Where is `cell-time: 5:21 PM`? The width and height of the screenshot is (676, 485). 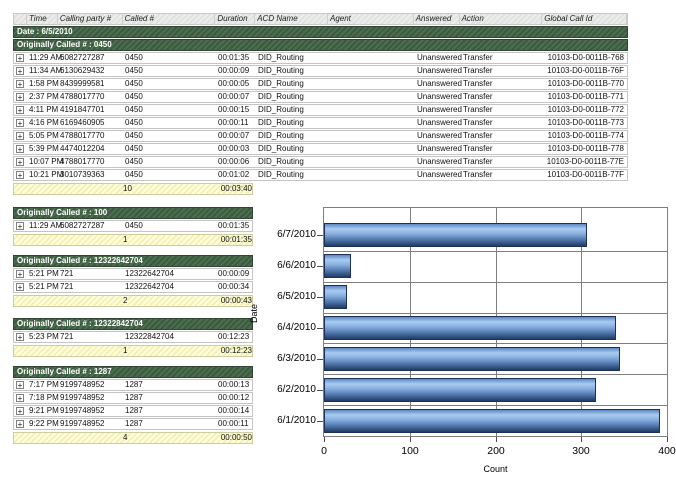 cell-time: 5:21 PM is located at coordinates (44, 286).